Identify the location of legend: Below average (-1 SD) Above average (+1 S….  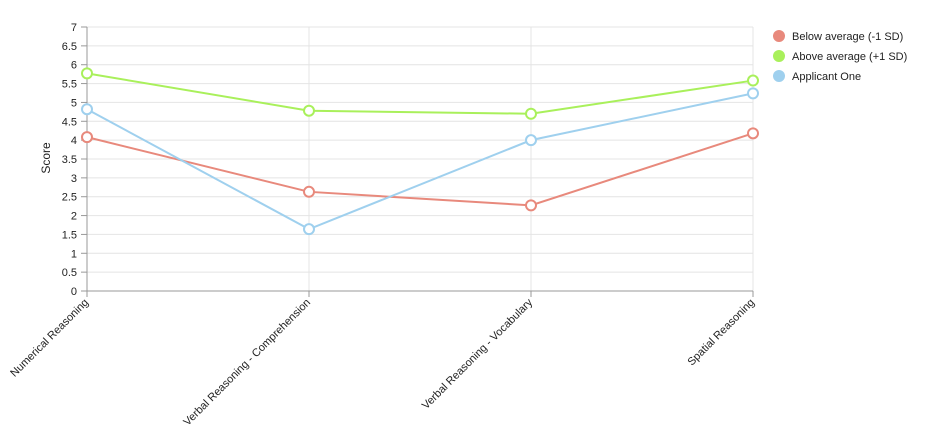
(840, 56).